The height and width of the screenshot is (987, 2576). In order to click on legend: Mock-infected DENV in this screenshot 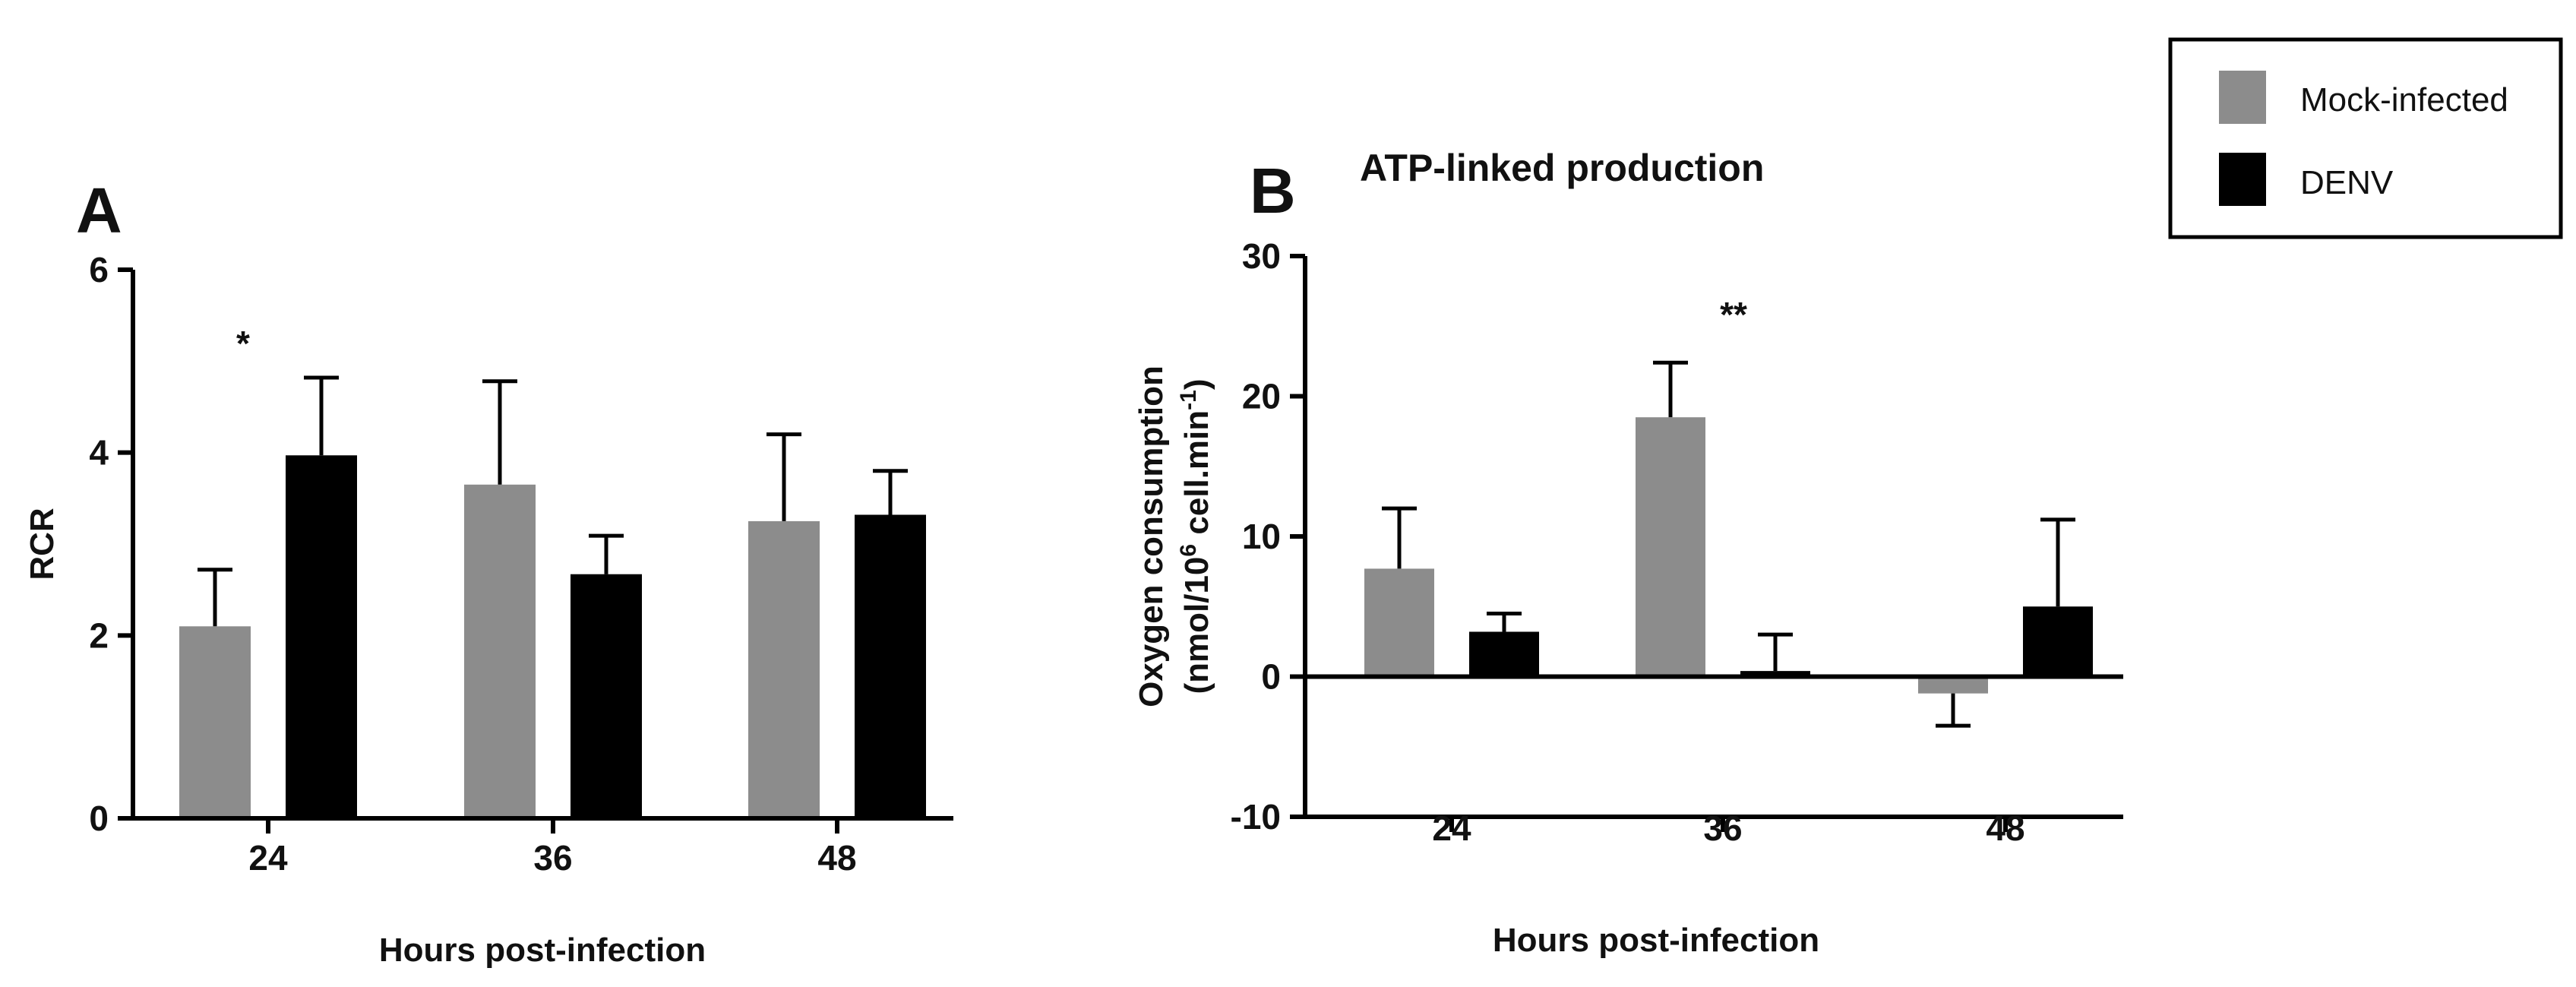, I will do `click(2365, 138)`.